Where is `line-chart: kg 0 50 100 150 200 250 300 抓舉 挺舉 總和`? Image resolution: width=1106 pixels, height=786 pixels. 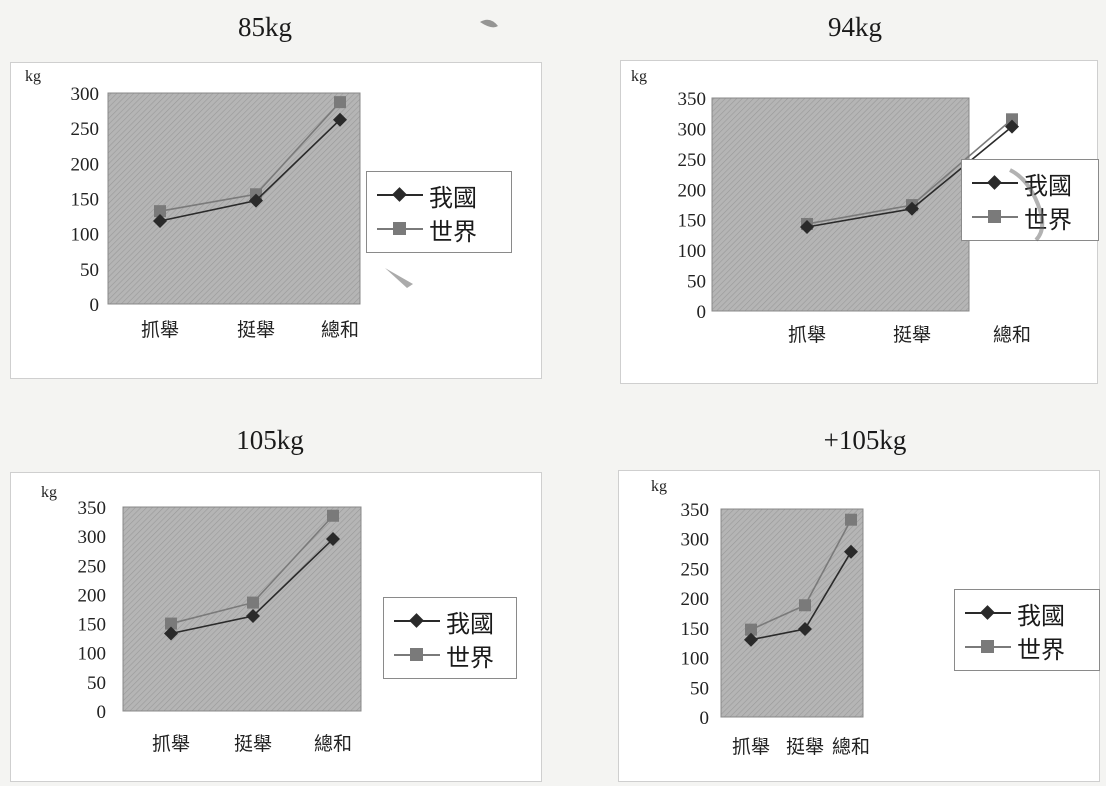 line-chart: kg 0 50 100 150 200 250 300 抓舉 挺舉 總和 is located at coordinates (193, 204).